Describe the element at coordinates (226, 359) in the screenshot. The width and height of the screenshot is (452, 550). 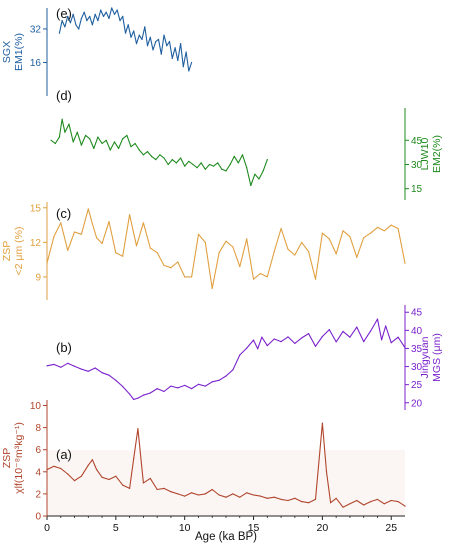
I see `panel-b-points` at that location.